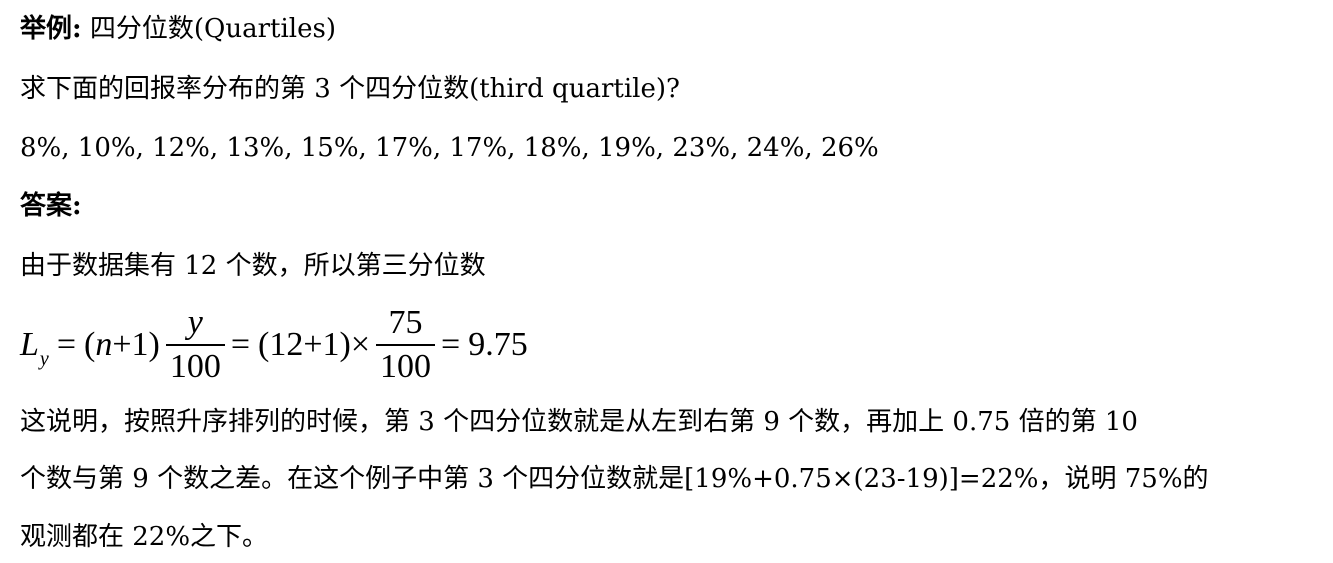 The width and height of the screenshot is (1333, 563). Describe the element at coordinates (90, 344) in the screenshot. I see `formula-paren-open: (` at that location.